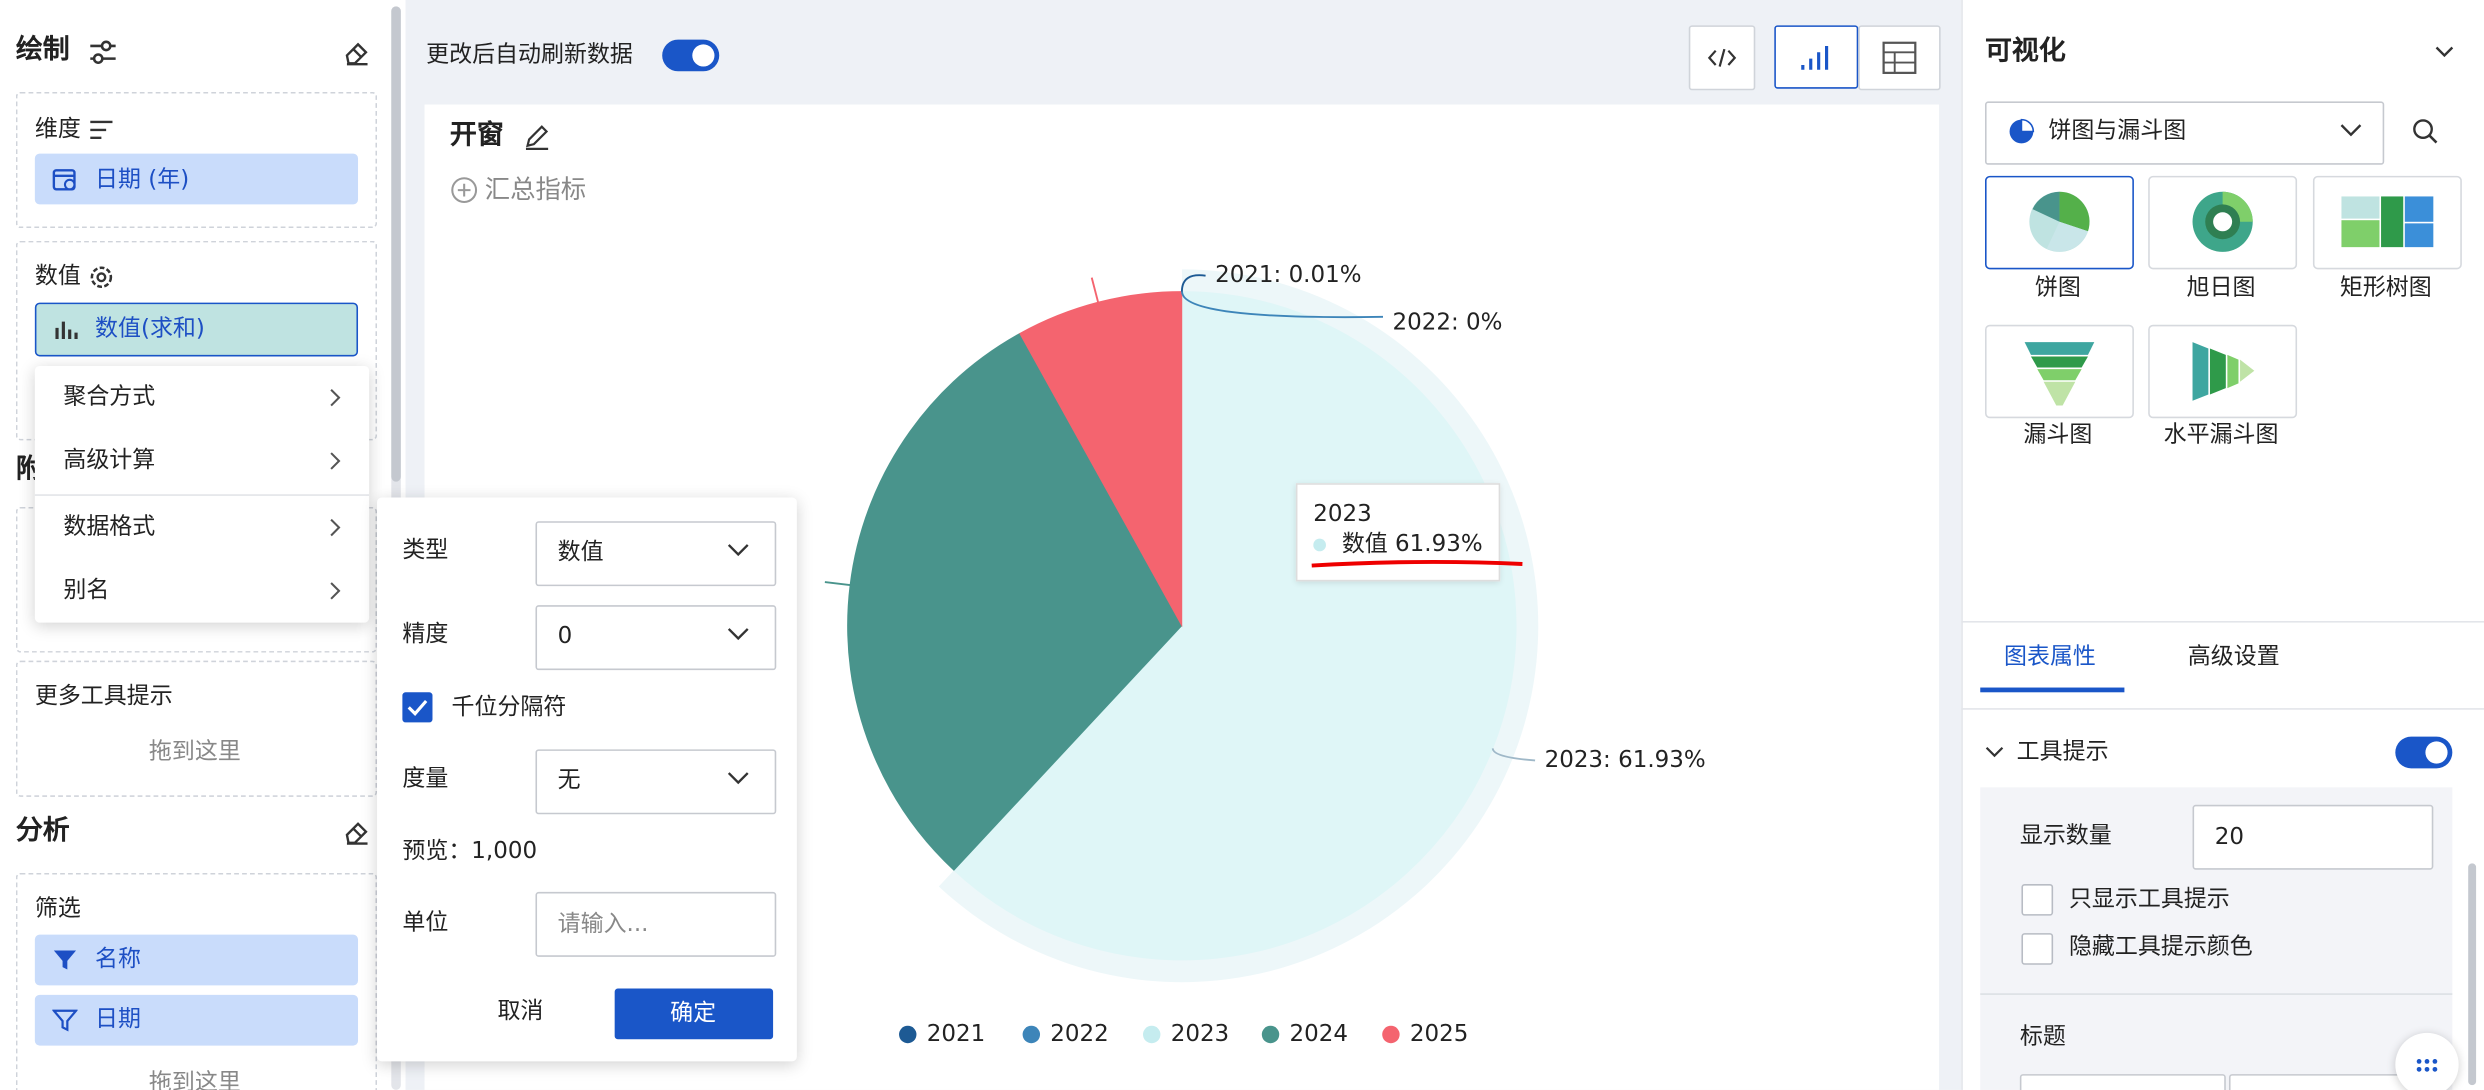 This screenshot has width=2484, height=1090. What do you see at coordinates (509, 708) in the screenshot?
I see `thousands-label: 千位分隔符` at bounding box center [509, 708].